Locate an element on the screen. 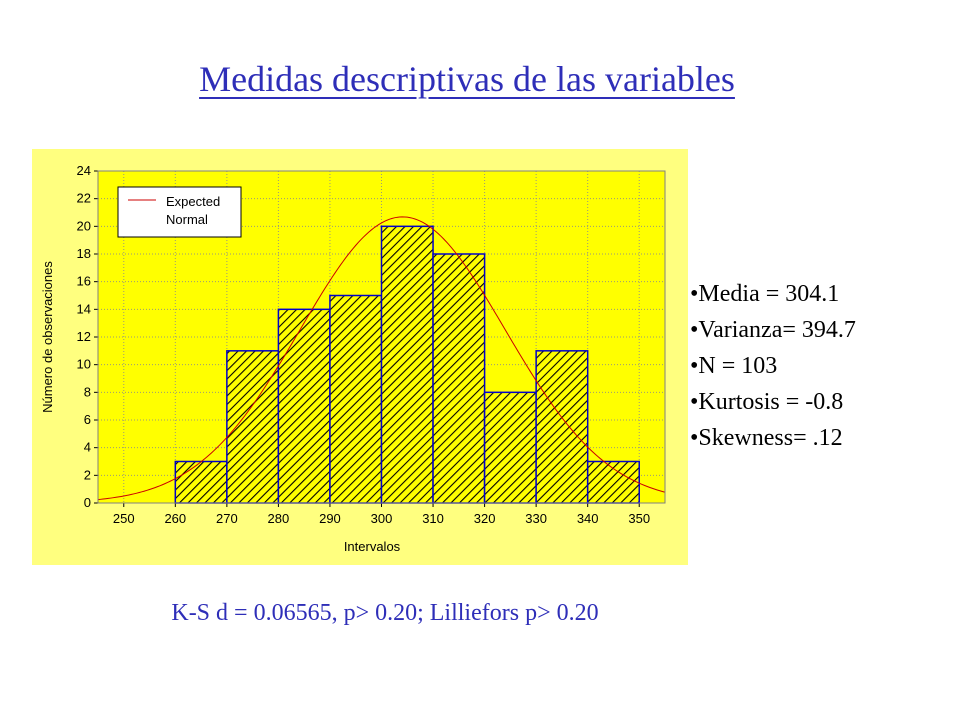 The image size is (960, 720). y-tick-label: 12 is located at coordinates (84, 336).